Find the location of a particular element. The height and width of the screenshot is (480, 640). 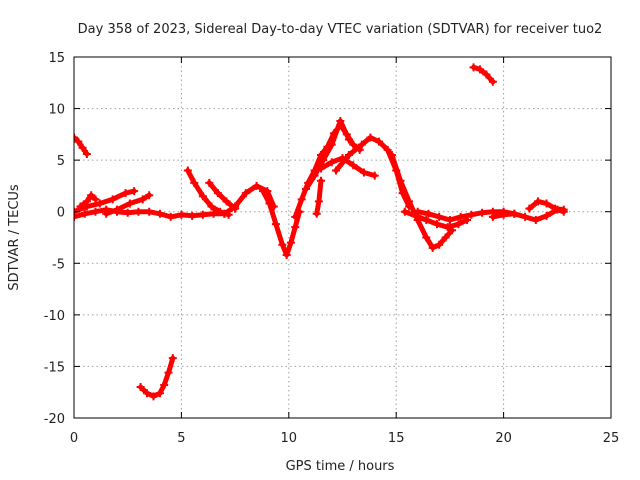

y-tick-label: 5 is located at coordinates (61, 161).